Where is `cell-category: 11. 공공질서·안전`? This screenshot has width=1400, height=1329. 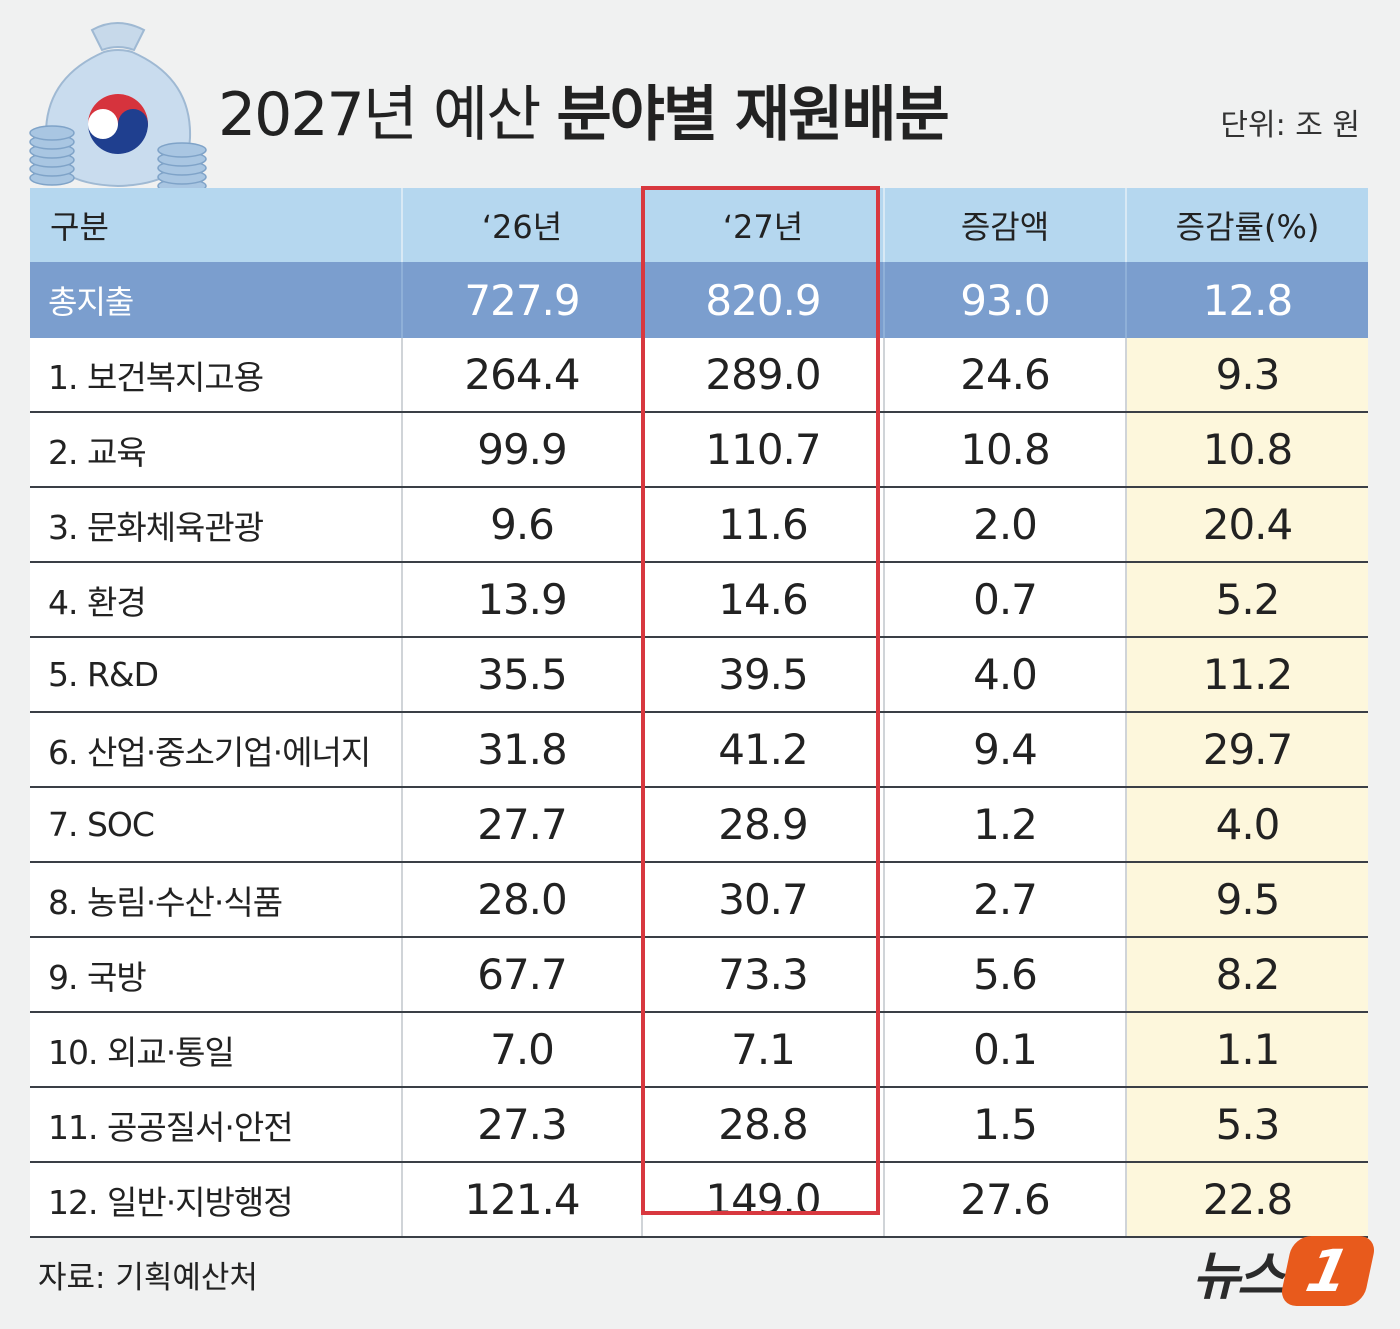
cell-category: 11. 공공질서·안전 is located at coordinates (216, 1125).